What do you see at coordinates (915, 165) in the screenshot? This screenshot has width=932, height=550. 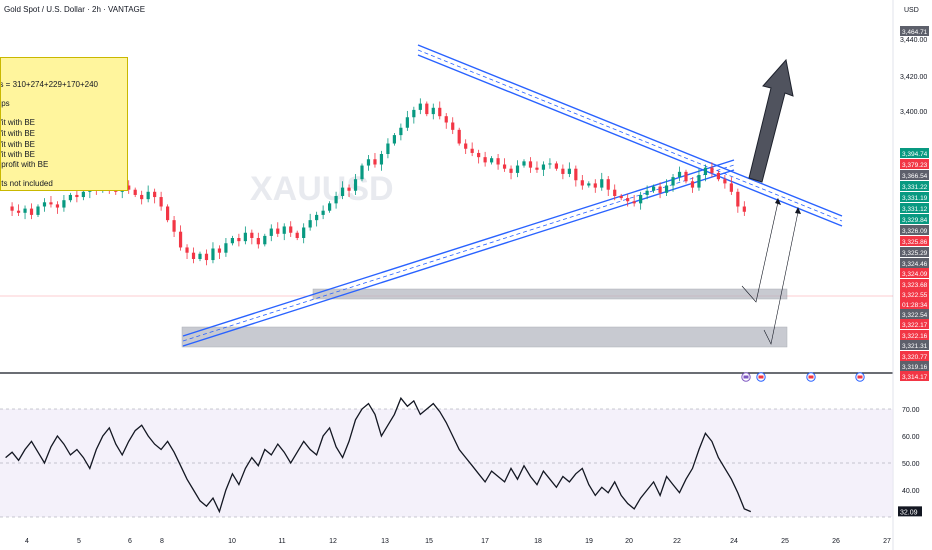 I see `price-label: 3,379.23` at bounding box center [915, 165].